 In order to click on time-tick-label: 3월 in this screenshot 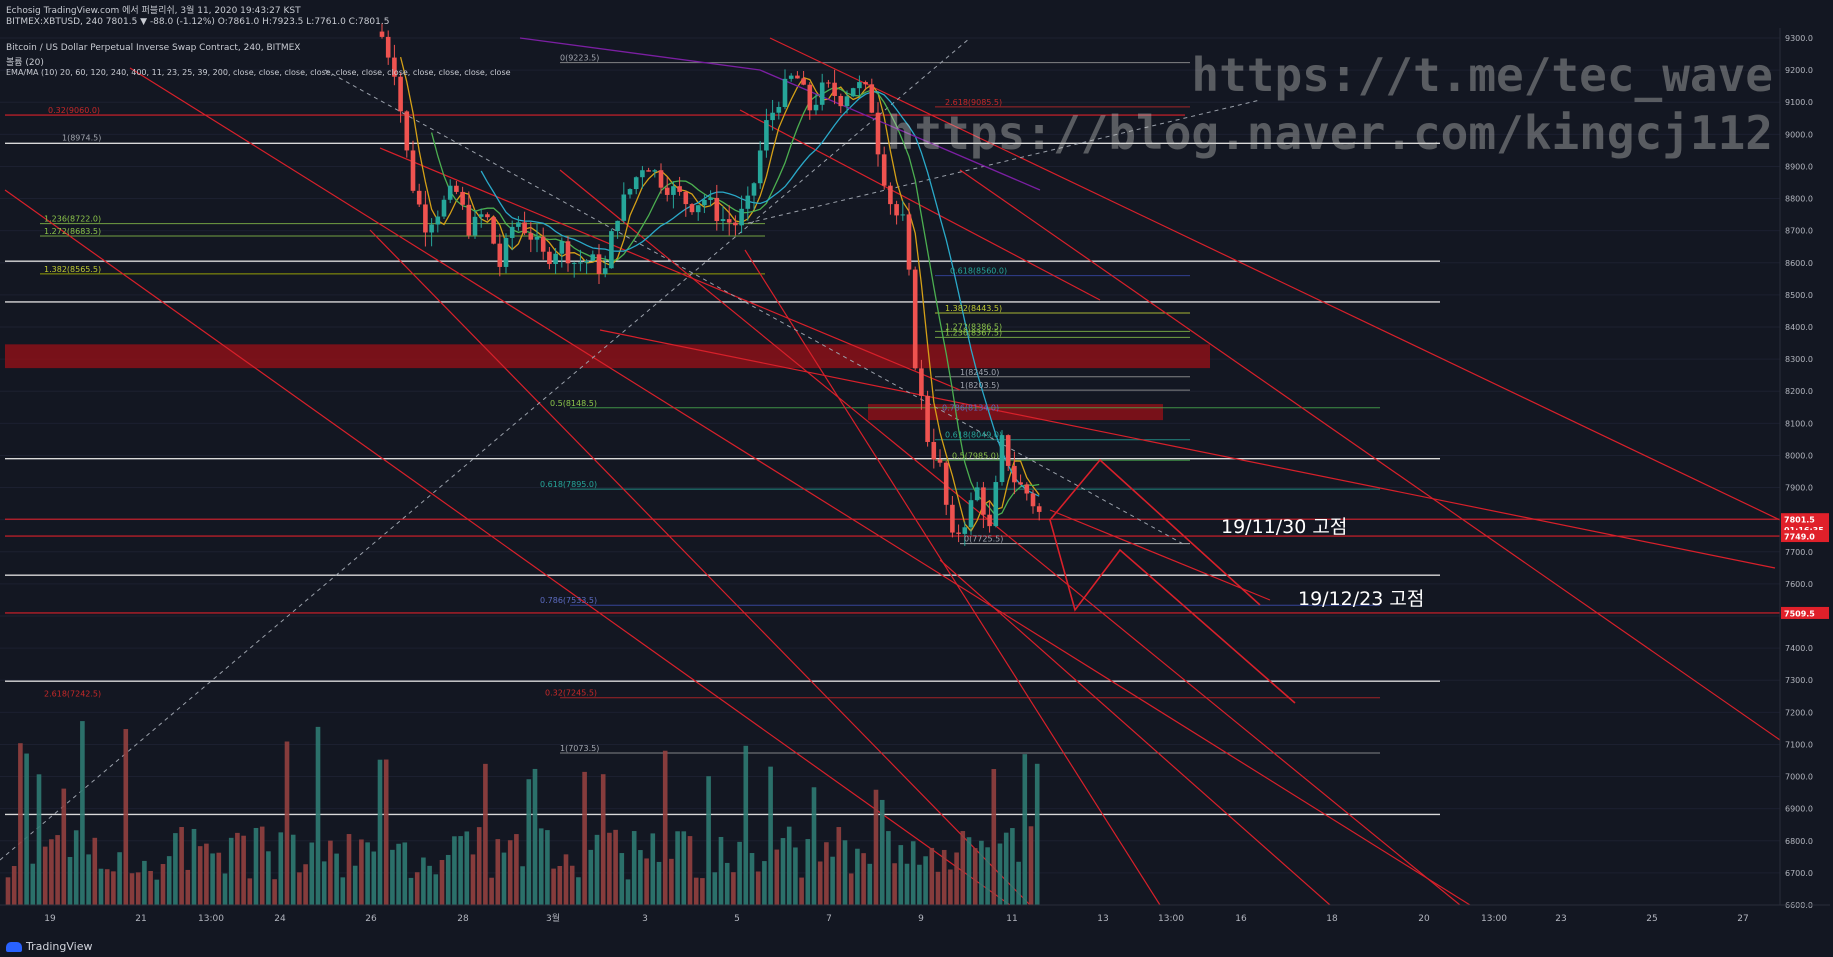, I will do `click(553, 918)`.